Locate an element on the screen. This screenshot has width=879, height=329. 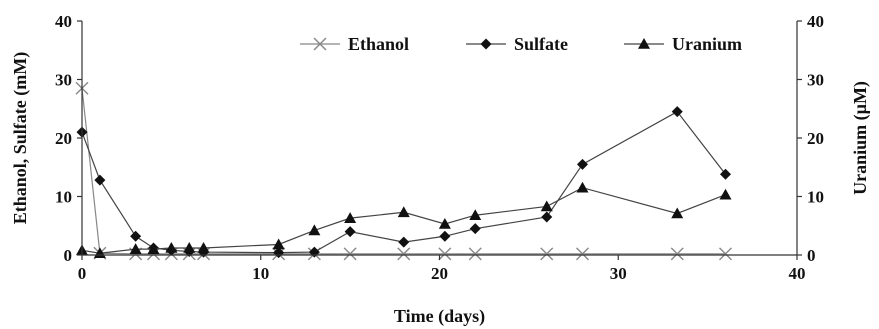
legend-item-sulfate: Sulfate is located at coordinates (517, 44).